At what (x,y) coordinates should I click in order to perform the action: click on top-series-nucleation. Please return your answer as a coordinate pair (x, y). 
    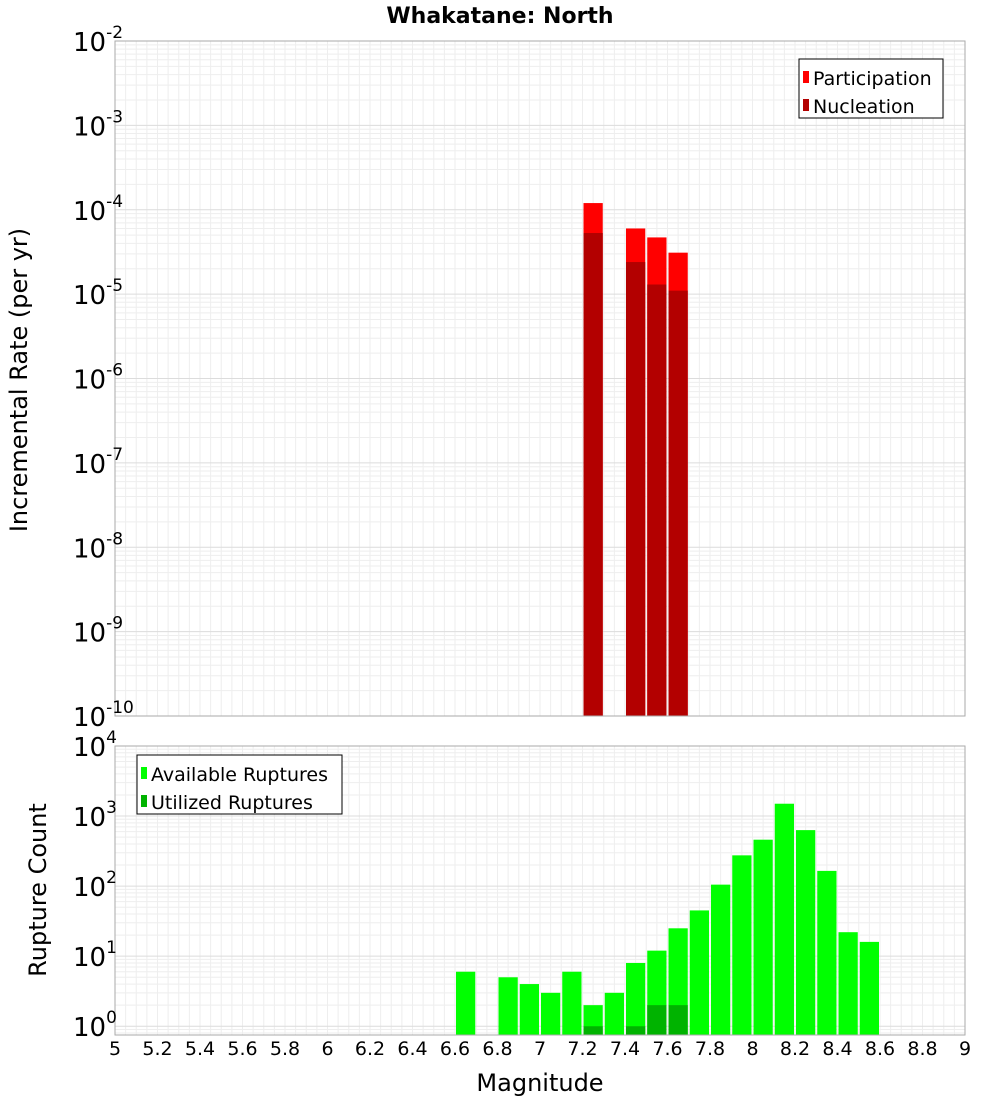
    Looking at the image, I should click on (635, 474).